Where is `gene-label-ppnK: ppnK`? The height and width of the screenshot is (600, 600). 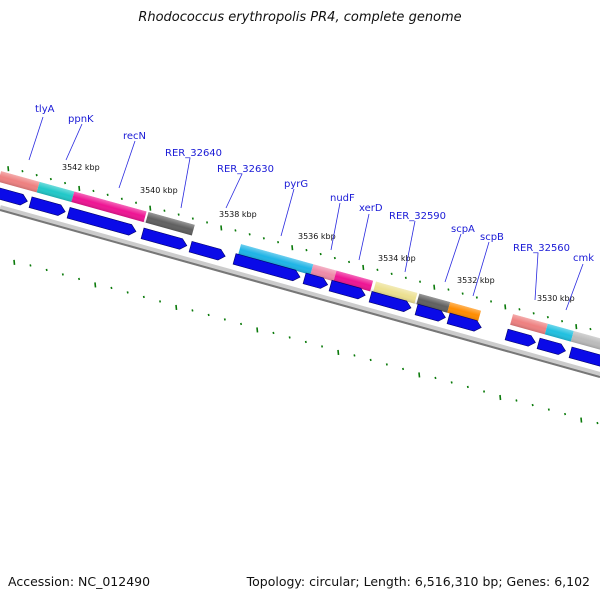
gene-label-ppnK: ppnK is located at coordinates (81, 119).